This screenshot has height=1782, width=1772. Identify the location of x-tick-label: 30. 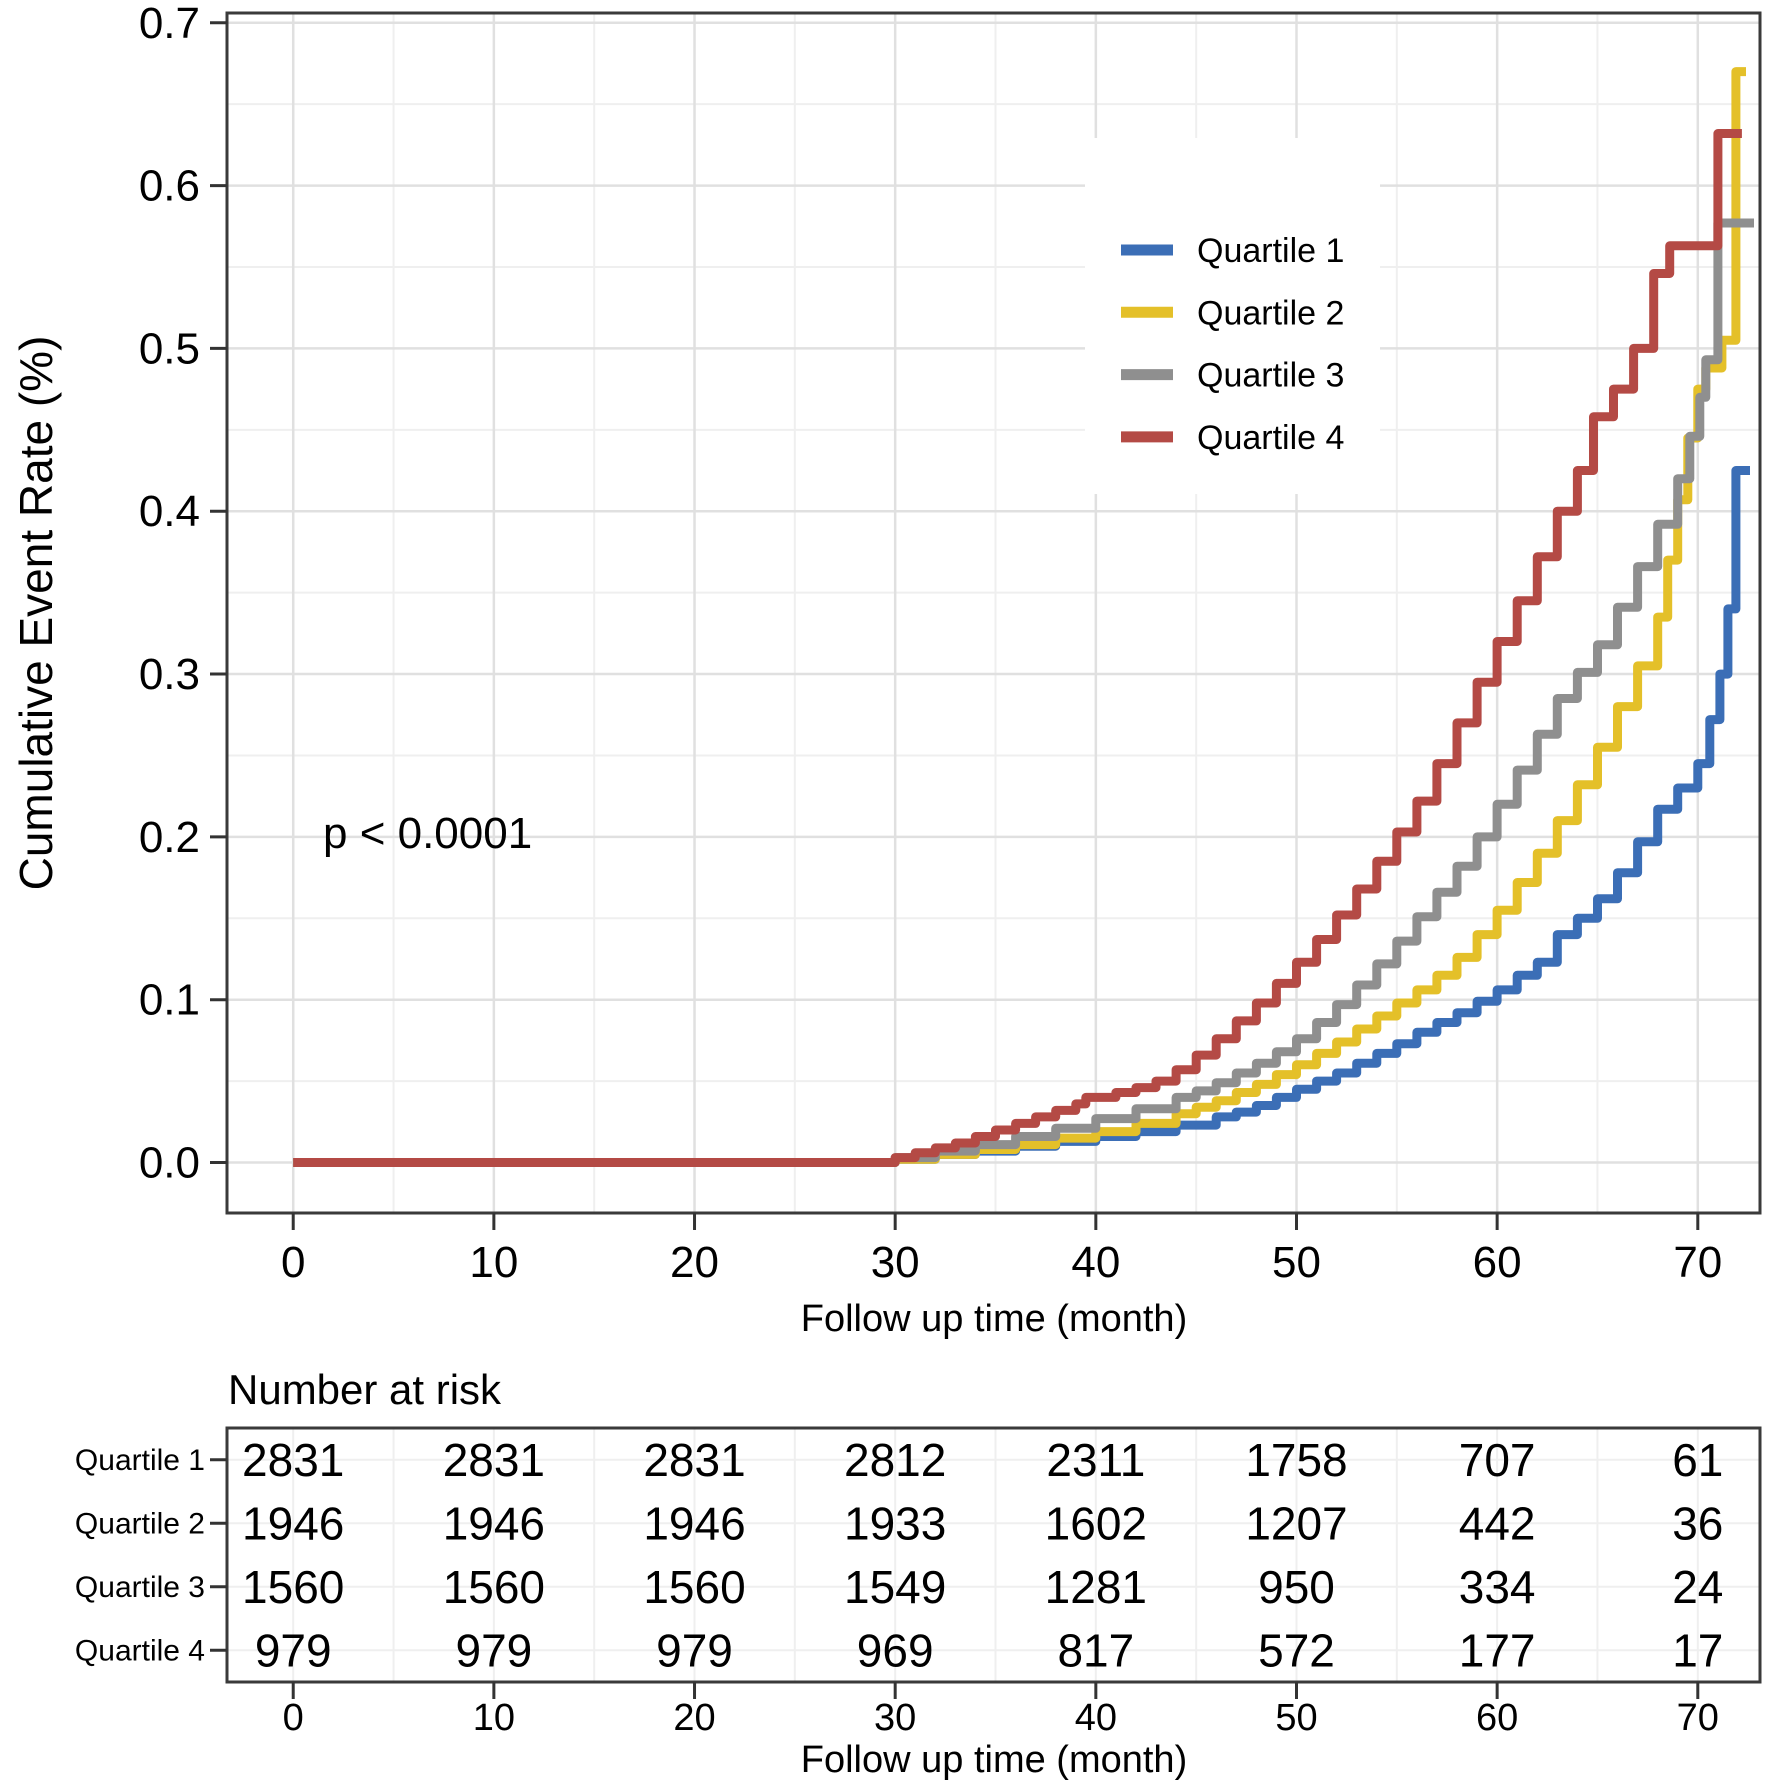
(895, 1262).